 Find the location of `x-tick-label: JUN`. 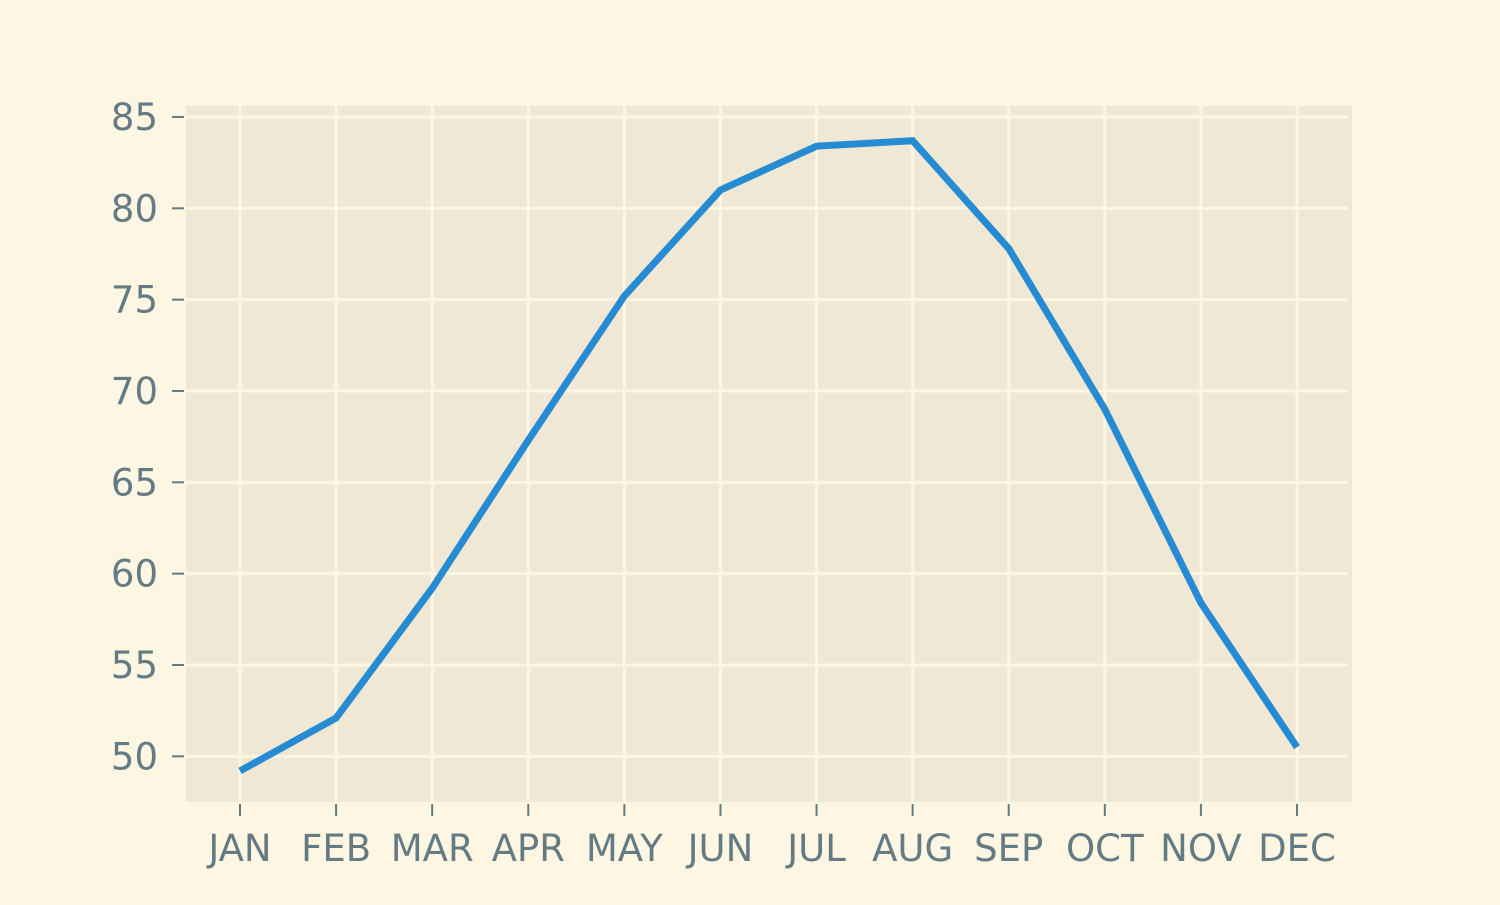

x-tick-label: JUN is located at coordinates (720, 848).